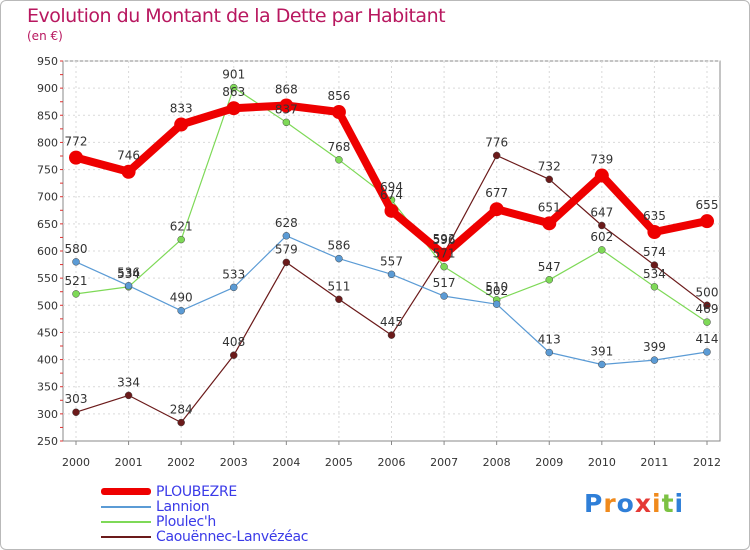 Image resolution: width=750 pixels, height=550 pixels. I want to click on data-label: 901, so click(233, 75).